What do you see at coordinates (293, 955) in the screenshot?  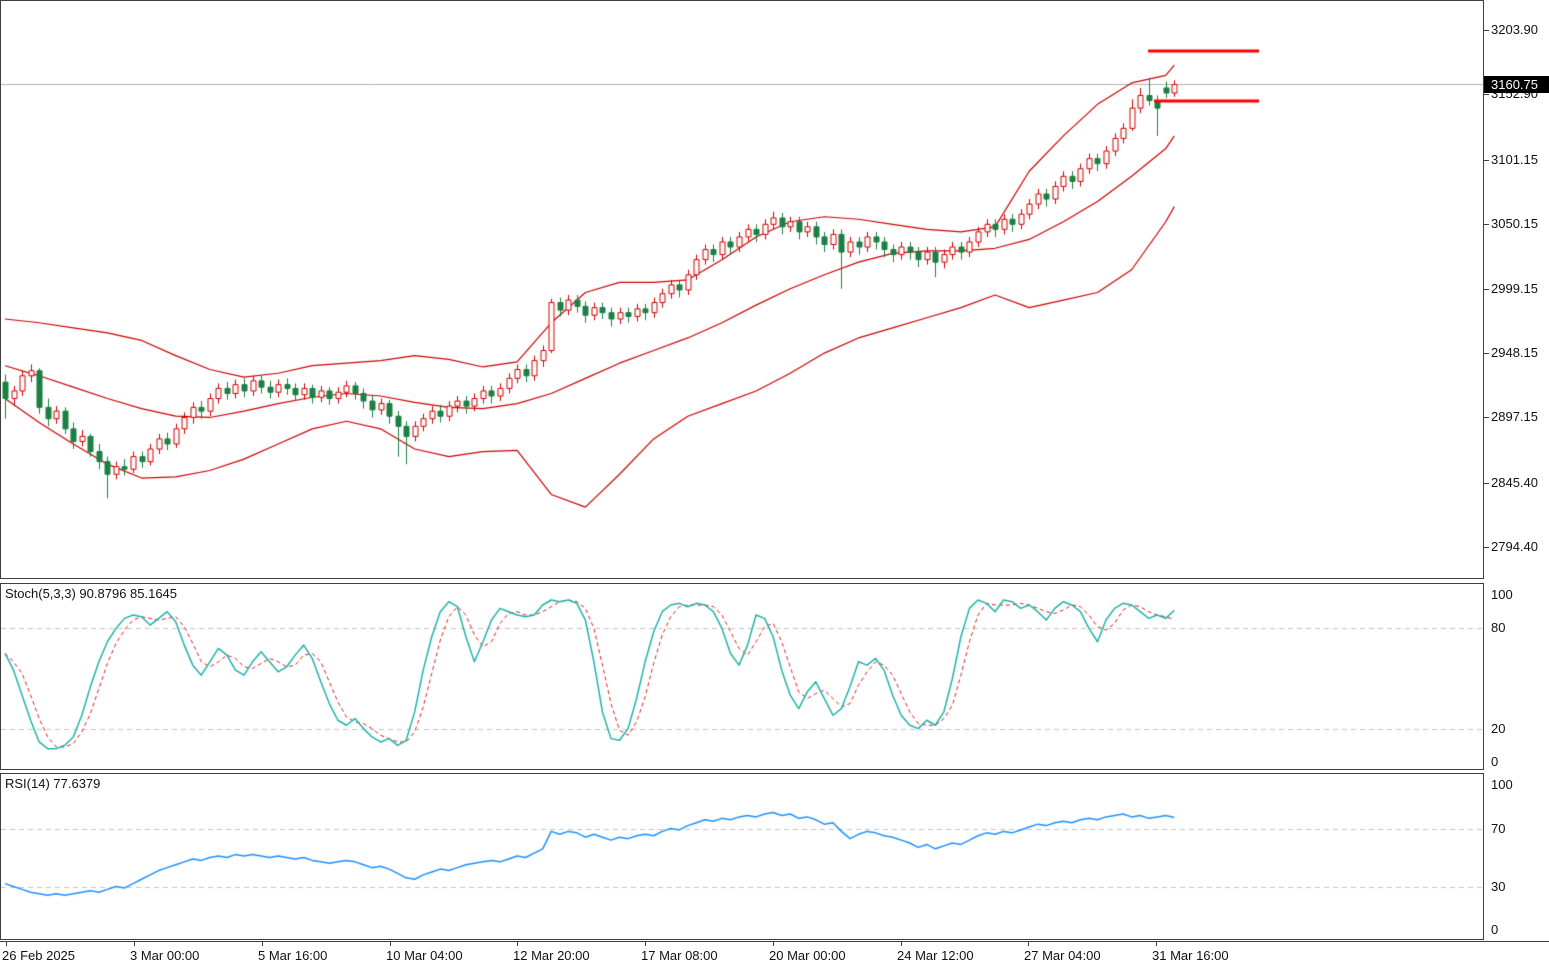 I see `time-axis-tick-label: 5 Mar 16:00` at bounding box center [293, 955].